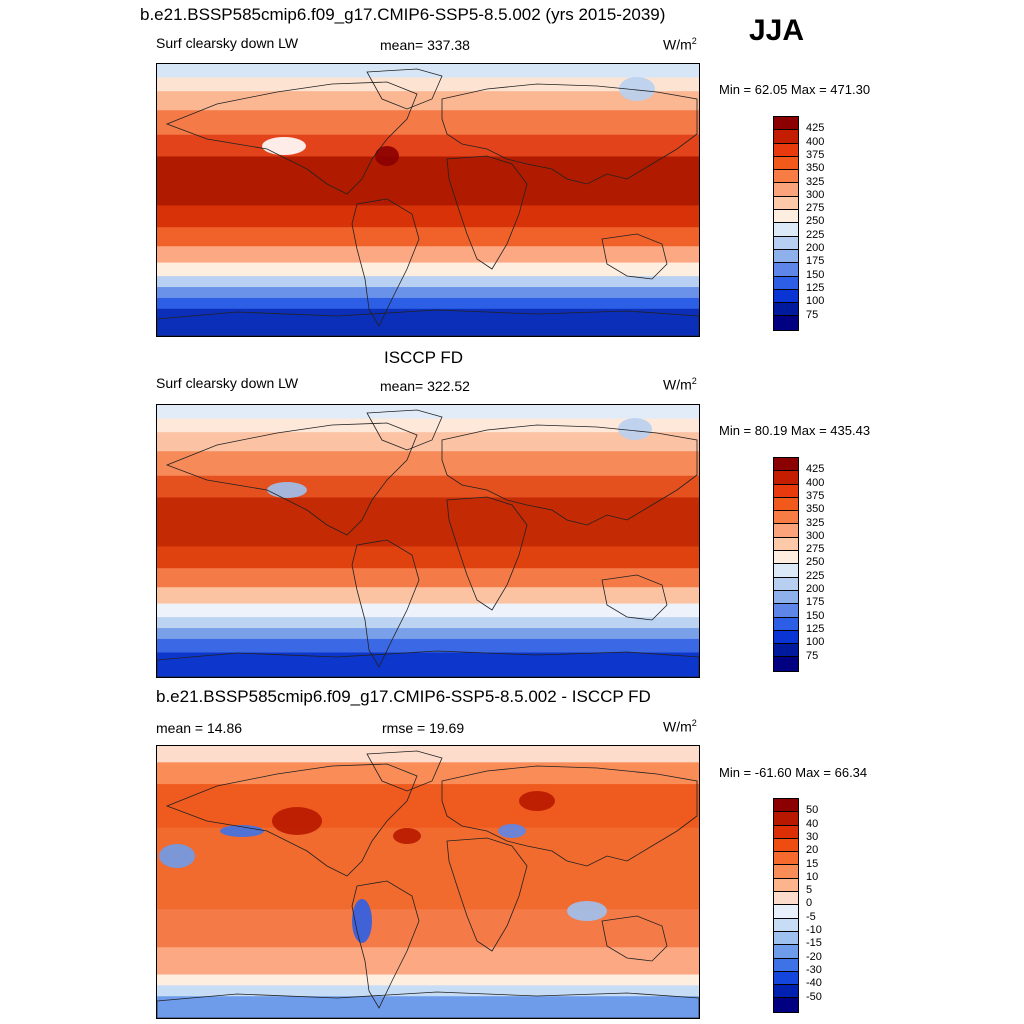  I want to click on panel1-variable-label: Surf clearsky down LW, so click(227, 43).